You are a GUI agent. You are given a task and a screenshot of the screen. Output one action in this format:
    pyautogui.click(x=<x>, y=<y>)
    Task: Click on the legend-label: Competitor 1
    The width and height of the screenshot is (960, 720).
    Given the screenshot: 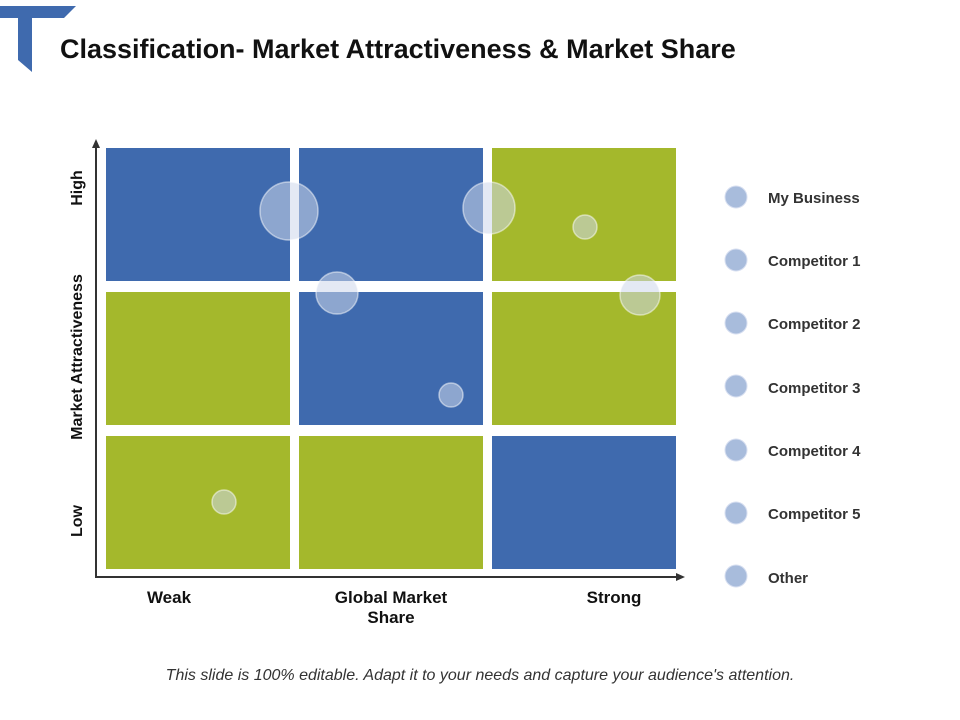 What is the action you would take?
    pyautogui.click(x=814, y=261)
    